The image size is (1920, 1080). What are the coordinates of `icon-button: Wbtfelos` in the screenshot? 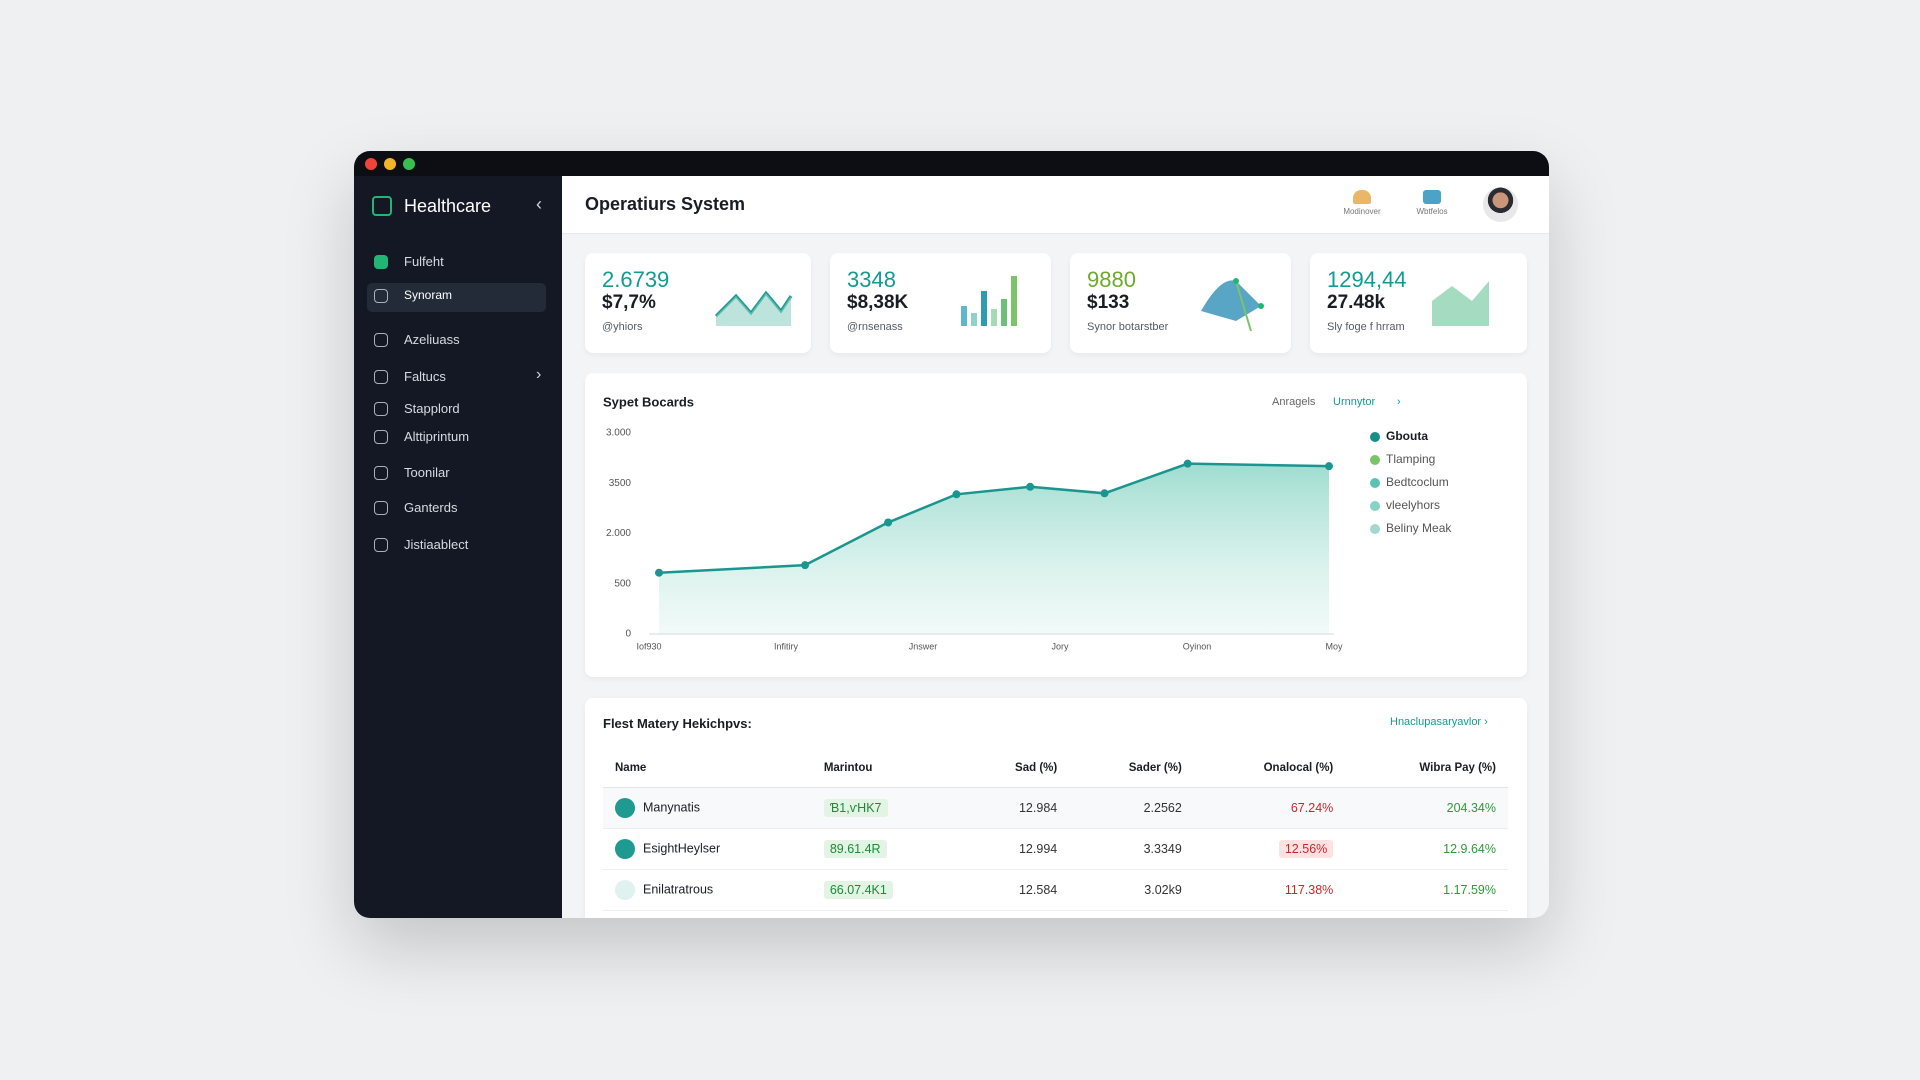 It's located at (1432, 203).